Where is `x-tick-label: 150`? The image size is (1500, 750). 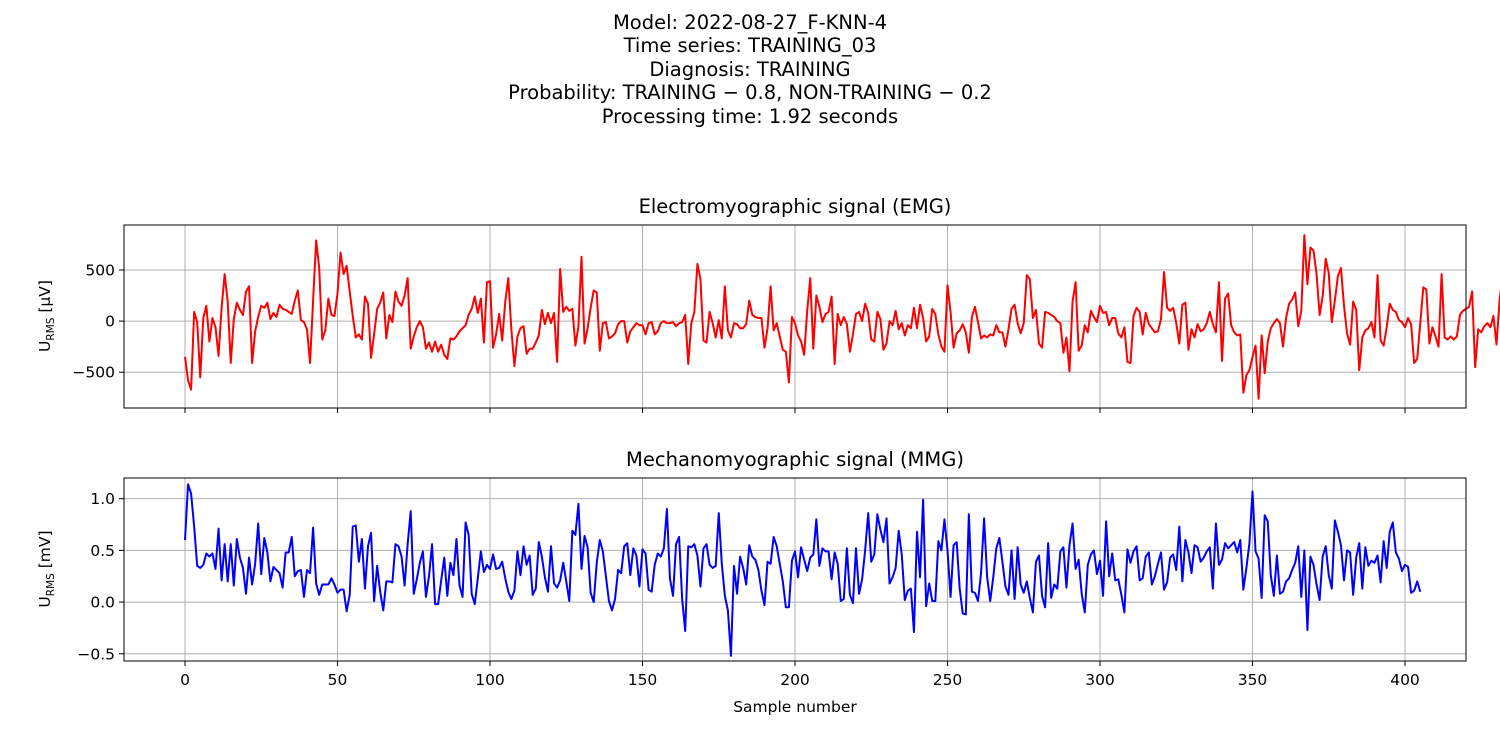 x-tick-label: 150 is located at coordinates (643, 680).